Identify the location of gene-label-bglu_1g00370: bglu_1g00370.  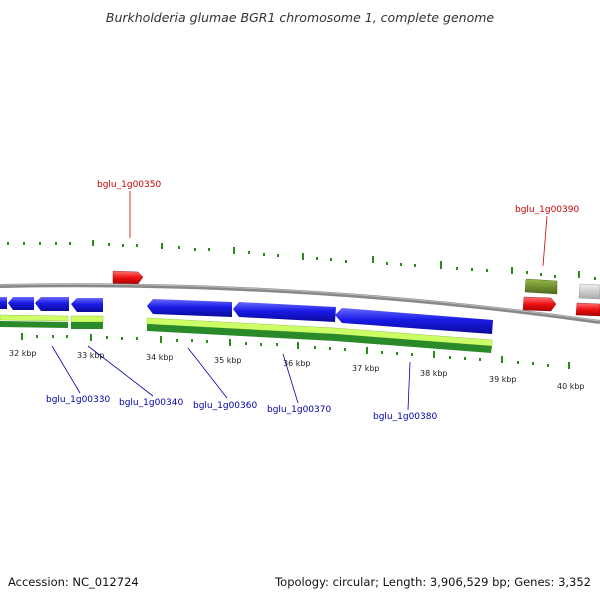
(299, 410).